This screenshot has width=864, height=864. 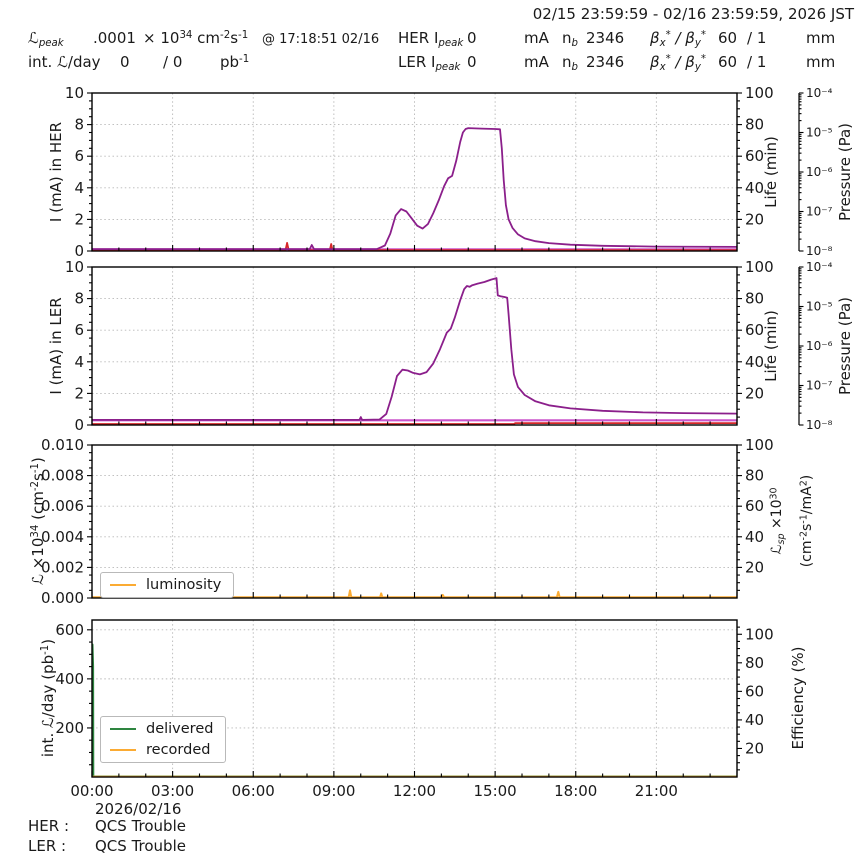 What do you see at coordinates (321, 39) in the screenshot?
I see `lpeak-time: @ 17:18:51 02/16` at bounding box center [321, 39].